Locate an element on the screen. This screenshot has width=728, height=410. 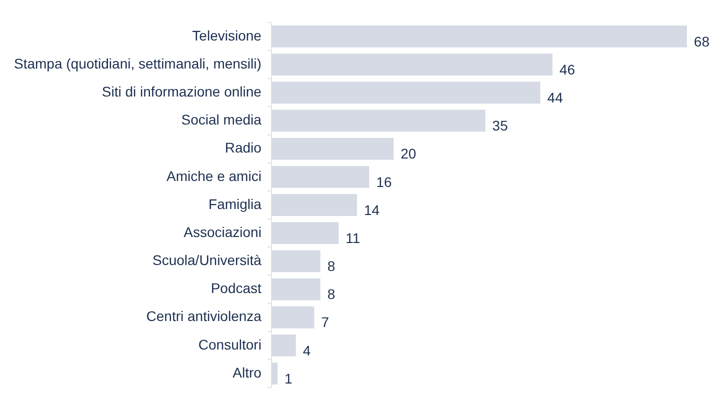
data-label: 68 is located at coordinates (702, 41).